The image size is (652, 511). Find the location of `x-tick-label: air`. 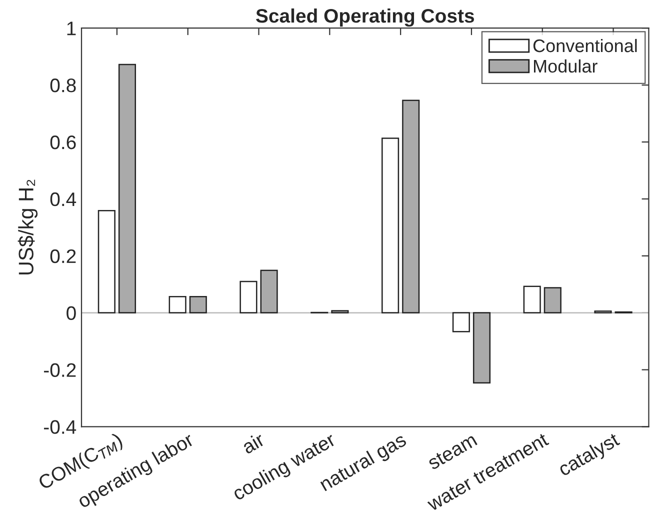

x-tick-label: air is located at coordinates (253, 443).